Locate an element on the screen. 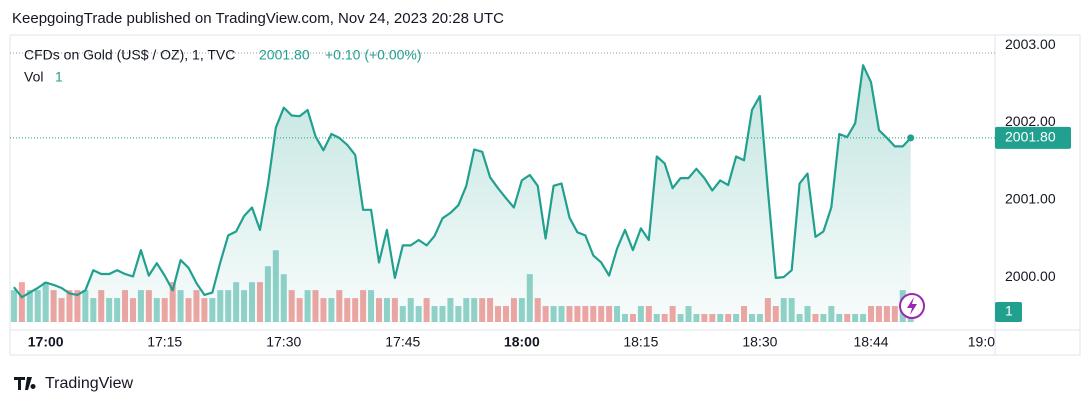  legend-volume: Vol is located at coordinates (33, 77).